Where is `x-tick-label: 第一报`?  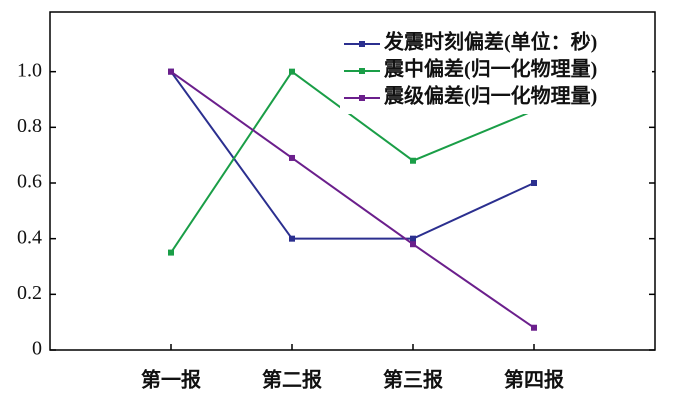 x-tick-label: 第一报 is located at coordinates (171, 380).